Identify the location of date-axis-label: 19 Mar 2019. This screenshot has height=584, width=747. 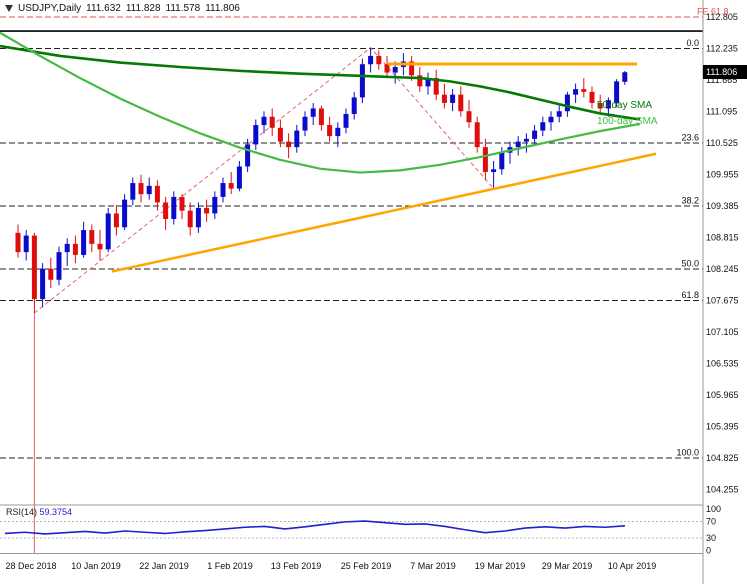
(500, 566).